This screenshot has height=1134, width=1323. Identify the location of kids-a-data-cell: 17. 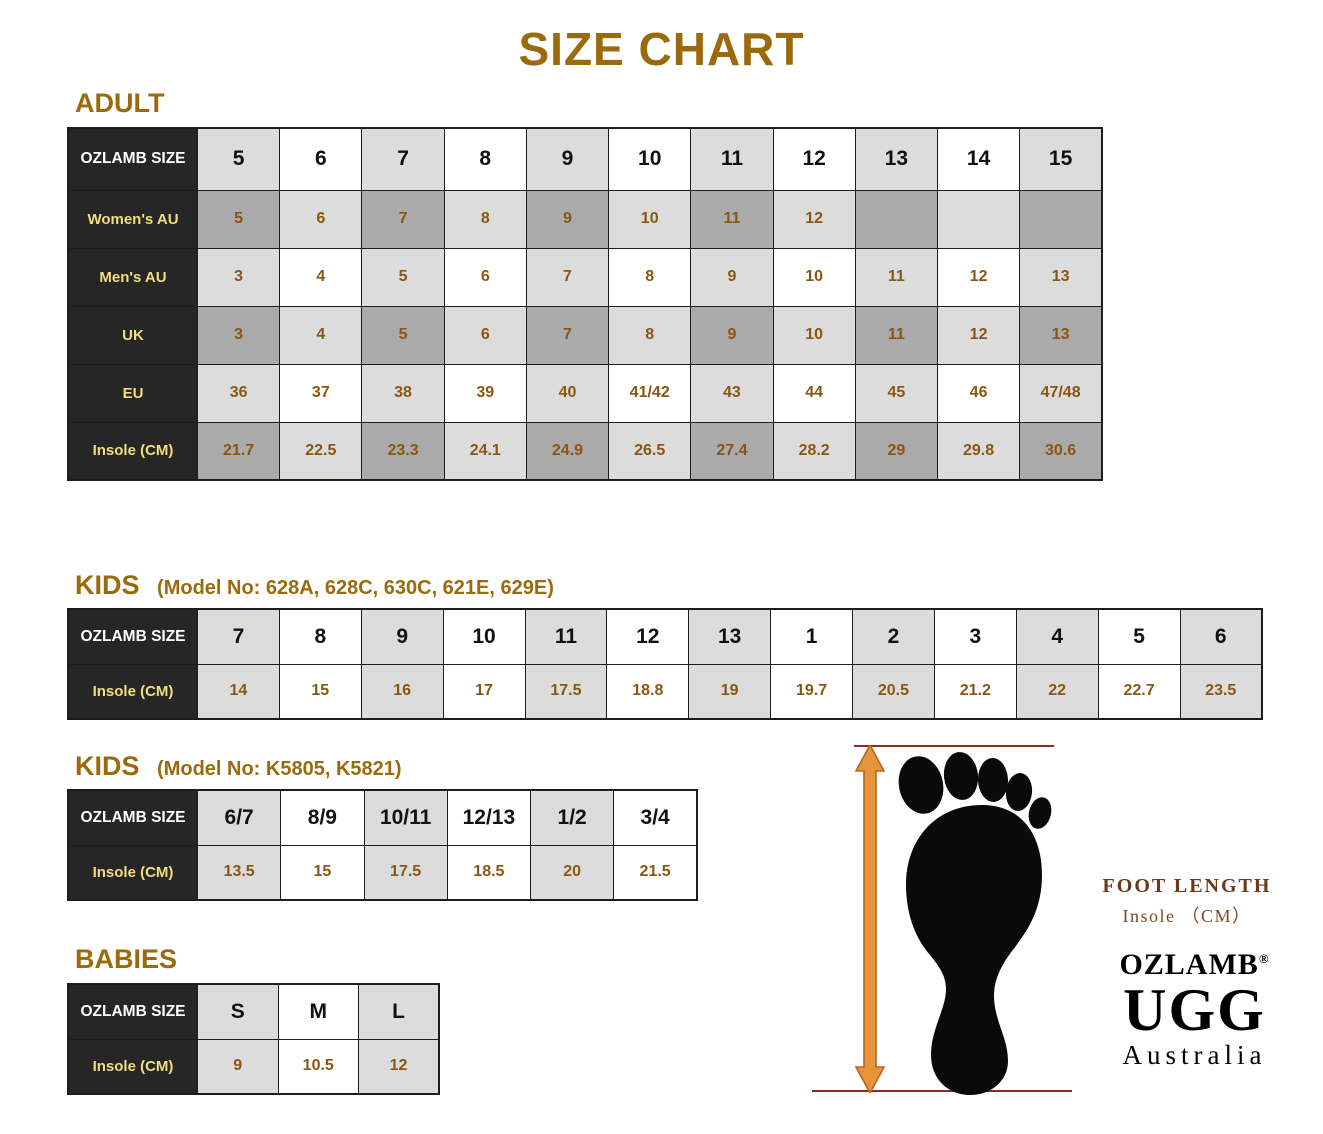
(484, 691).